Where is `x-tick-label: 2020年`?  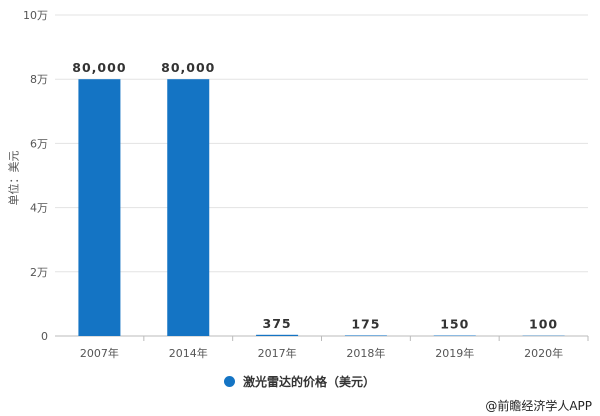 x-tick-label: 2020年 is located at coordinates (543, 353).